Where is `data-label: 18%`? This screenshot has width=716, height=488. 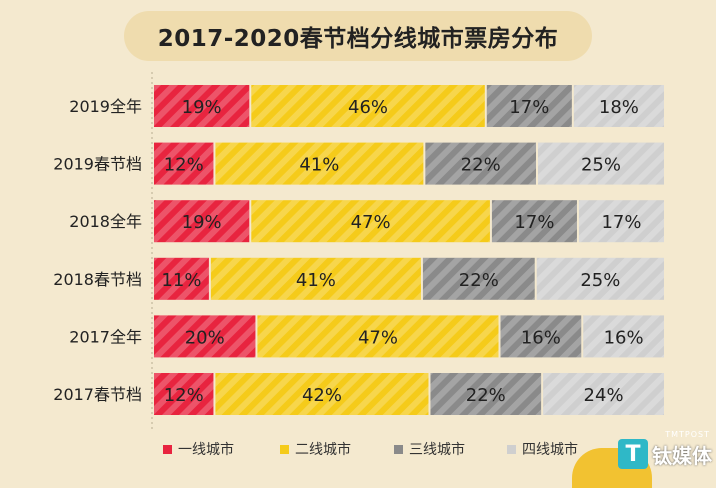
data-label: 18% is located at coordinates (619, 107).